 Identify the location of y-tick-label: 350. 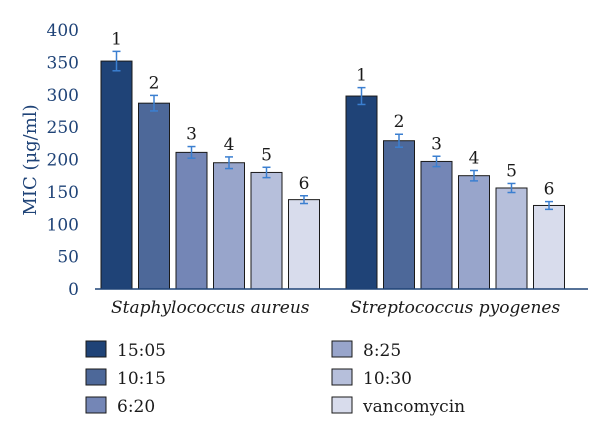
(63, 63).